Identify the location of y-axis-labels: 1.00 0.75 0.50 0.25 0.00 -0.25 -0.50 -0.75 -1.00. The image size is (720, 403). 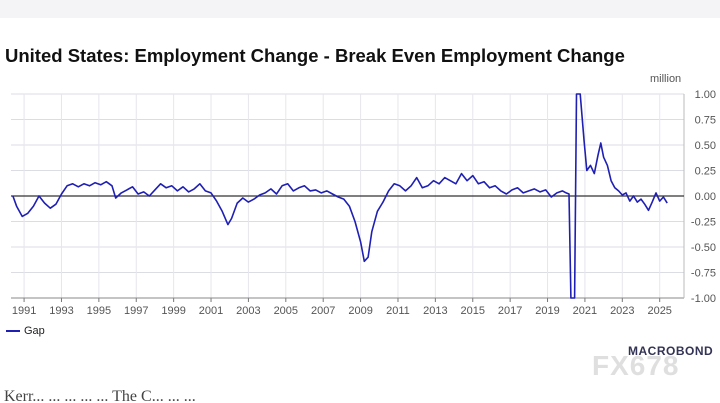
(703, 197).